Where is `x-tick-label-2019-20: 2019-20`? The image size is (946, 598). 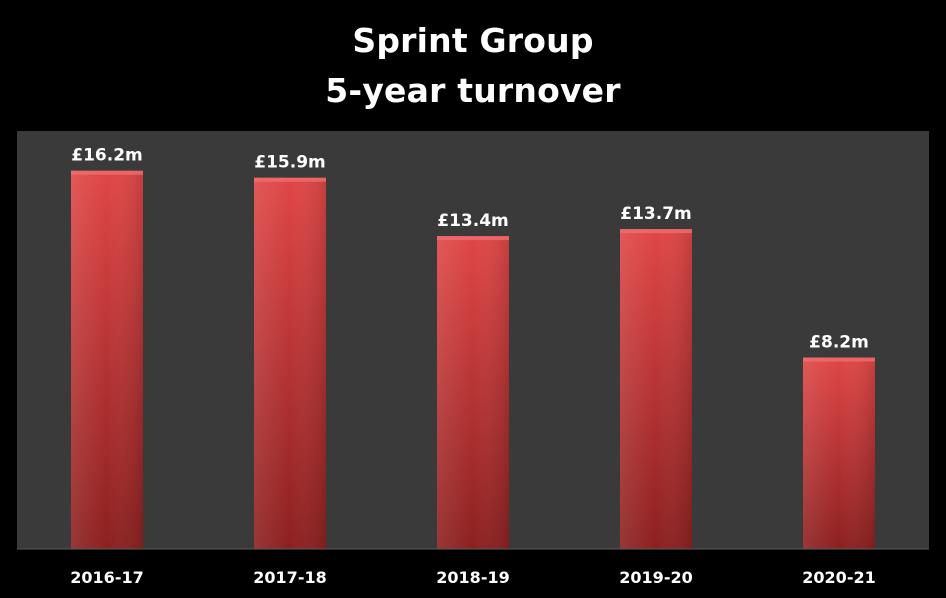
x-tick-label-2019-20: 2019-20 is located at coordinates (655, 577).